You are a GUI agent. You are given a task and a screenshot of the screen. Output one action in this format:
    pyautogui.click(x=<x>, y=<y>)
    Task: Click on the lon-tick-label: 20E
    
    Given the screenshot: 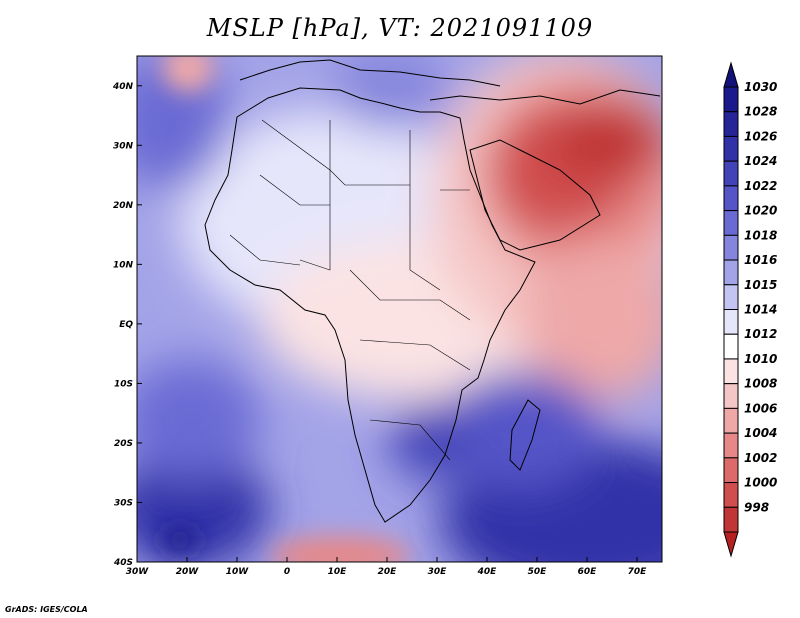 What is the action you would take?
    pyautogui.click(x=388, y=572)
    